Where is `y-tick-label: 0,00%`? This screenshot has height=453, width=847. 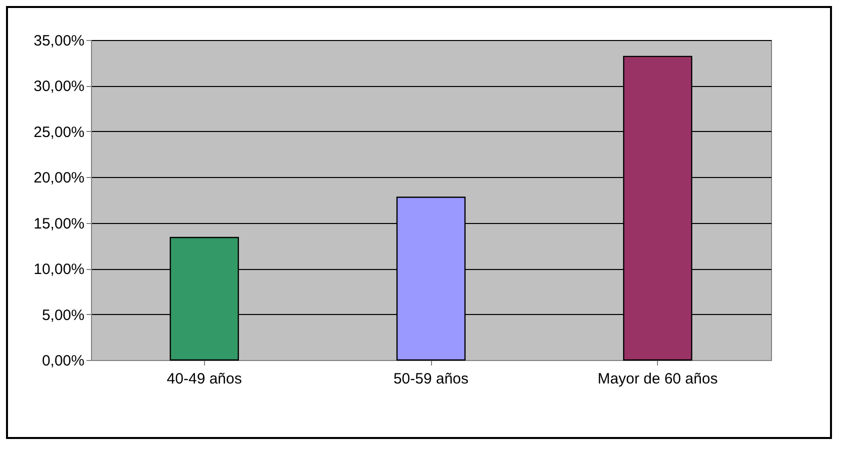
y-tick-label: 0,00% is located at coordinates (63, 361).